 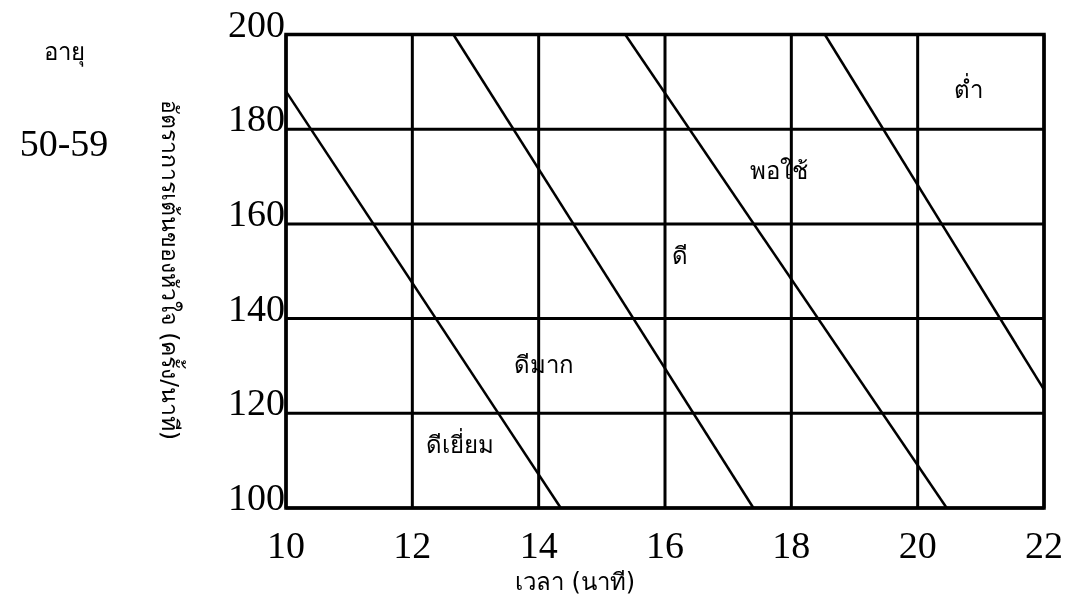 What do you see at coordinates (968, 89) in the screenshot?
I see `annotation: ต่ำ` at bounding box center [968, 89].